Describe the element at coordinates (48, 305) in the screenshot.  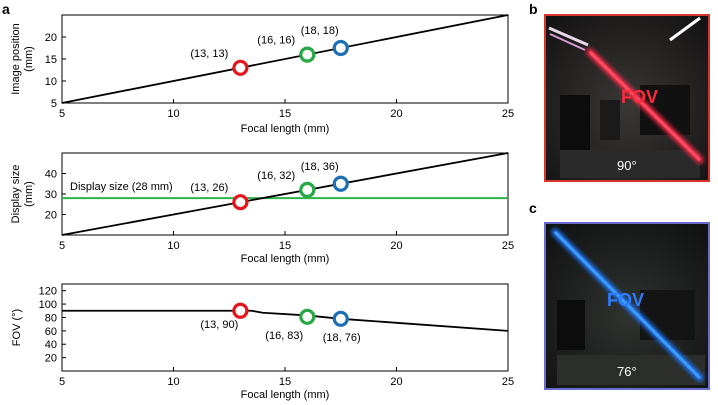
I see `y-tick-label: 100` at that location.